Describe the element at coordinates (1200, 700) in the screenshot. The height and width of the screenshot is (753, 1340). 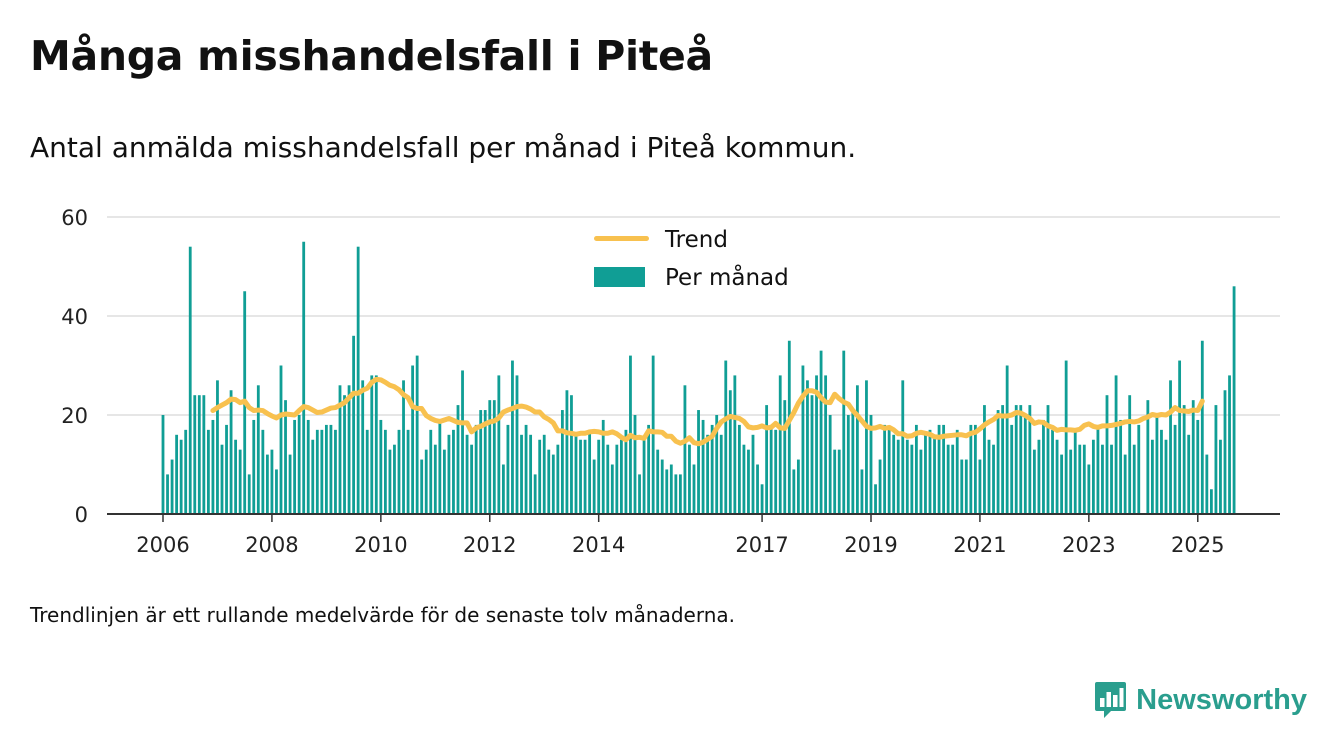
I see `brand-logo: Newsworthy` at that location.